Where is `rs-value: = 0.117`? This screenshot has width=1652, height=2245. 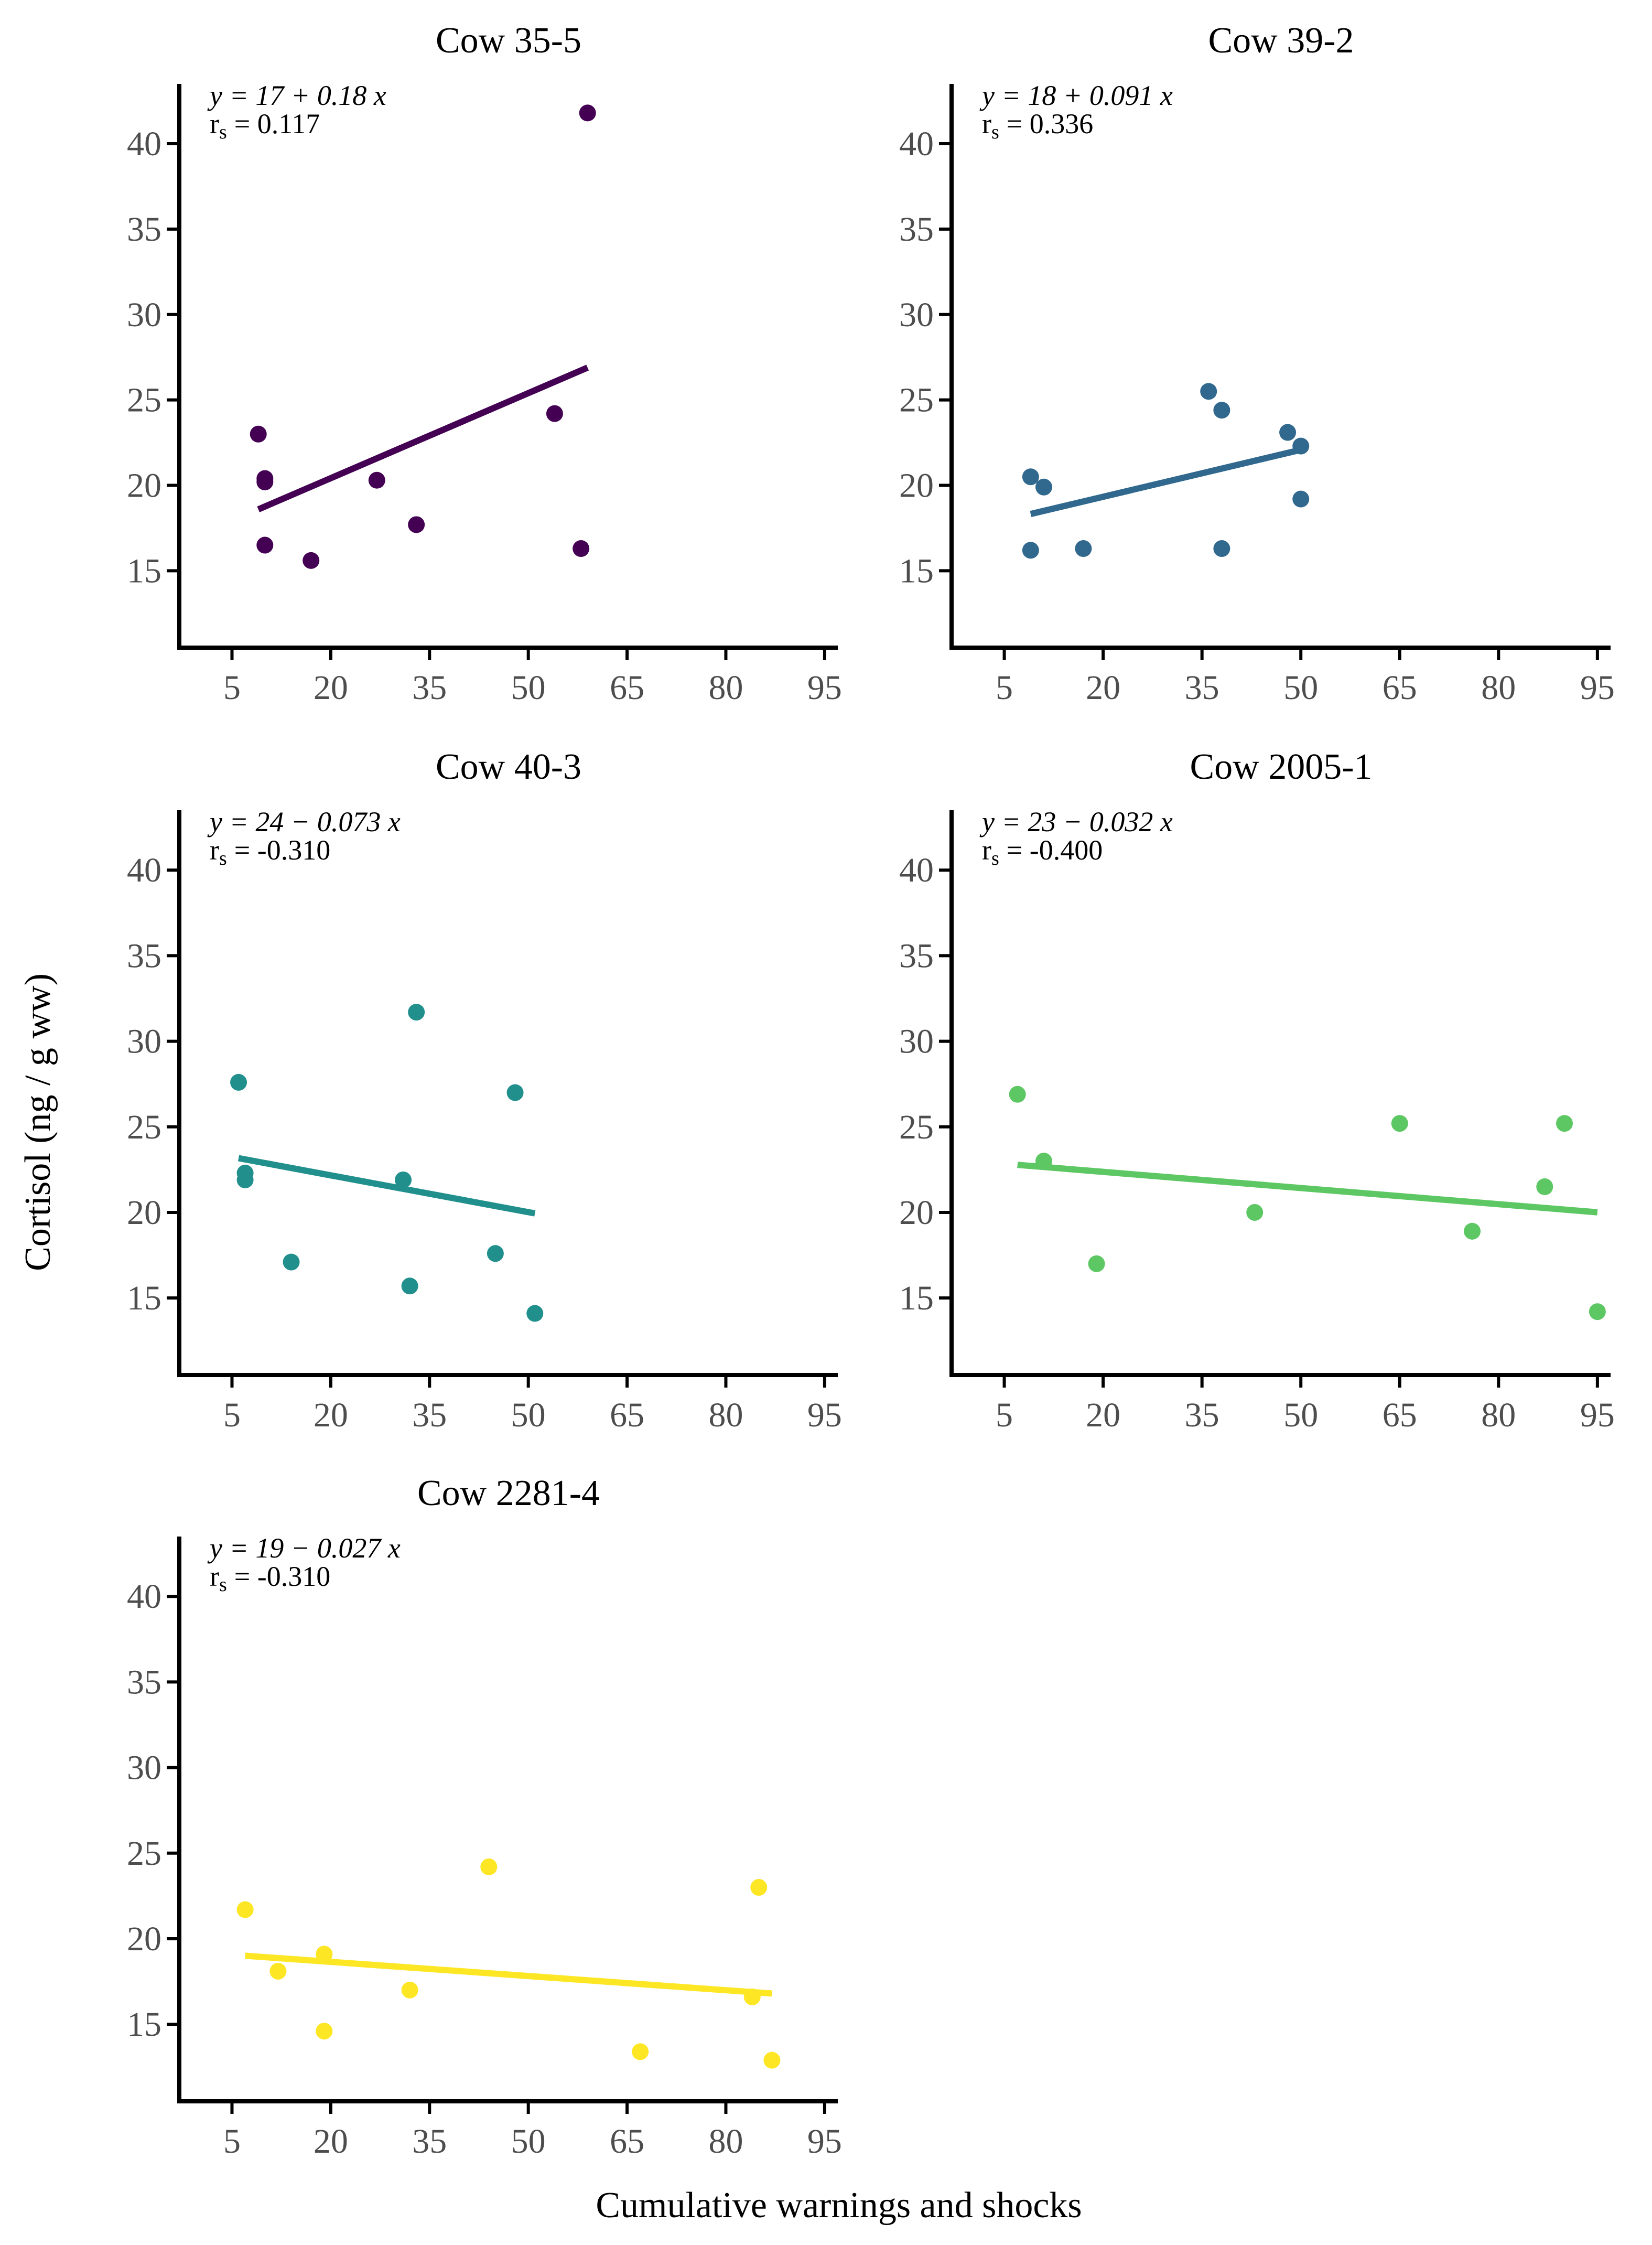 rs-value: = 0.117 is located at coordinates (277, 123).